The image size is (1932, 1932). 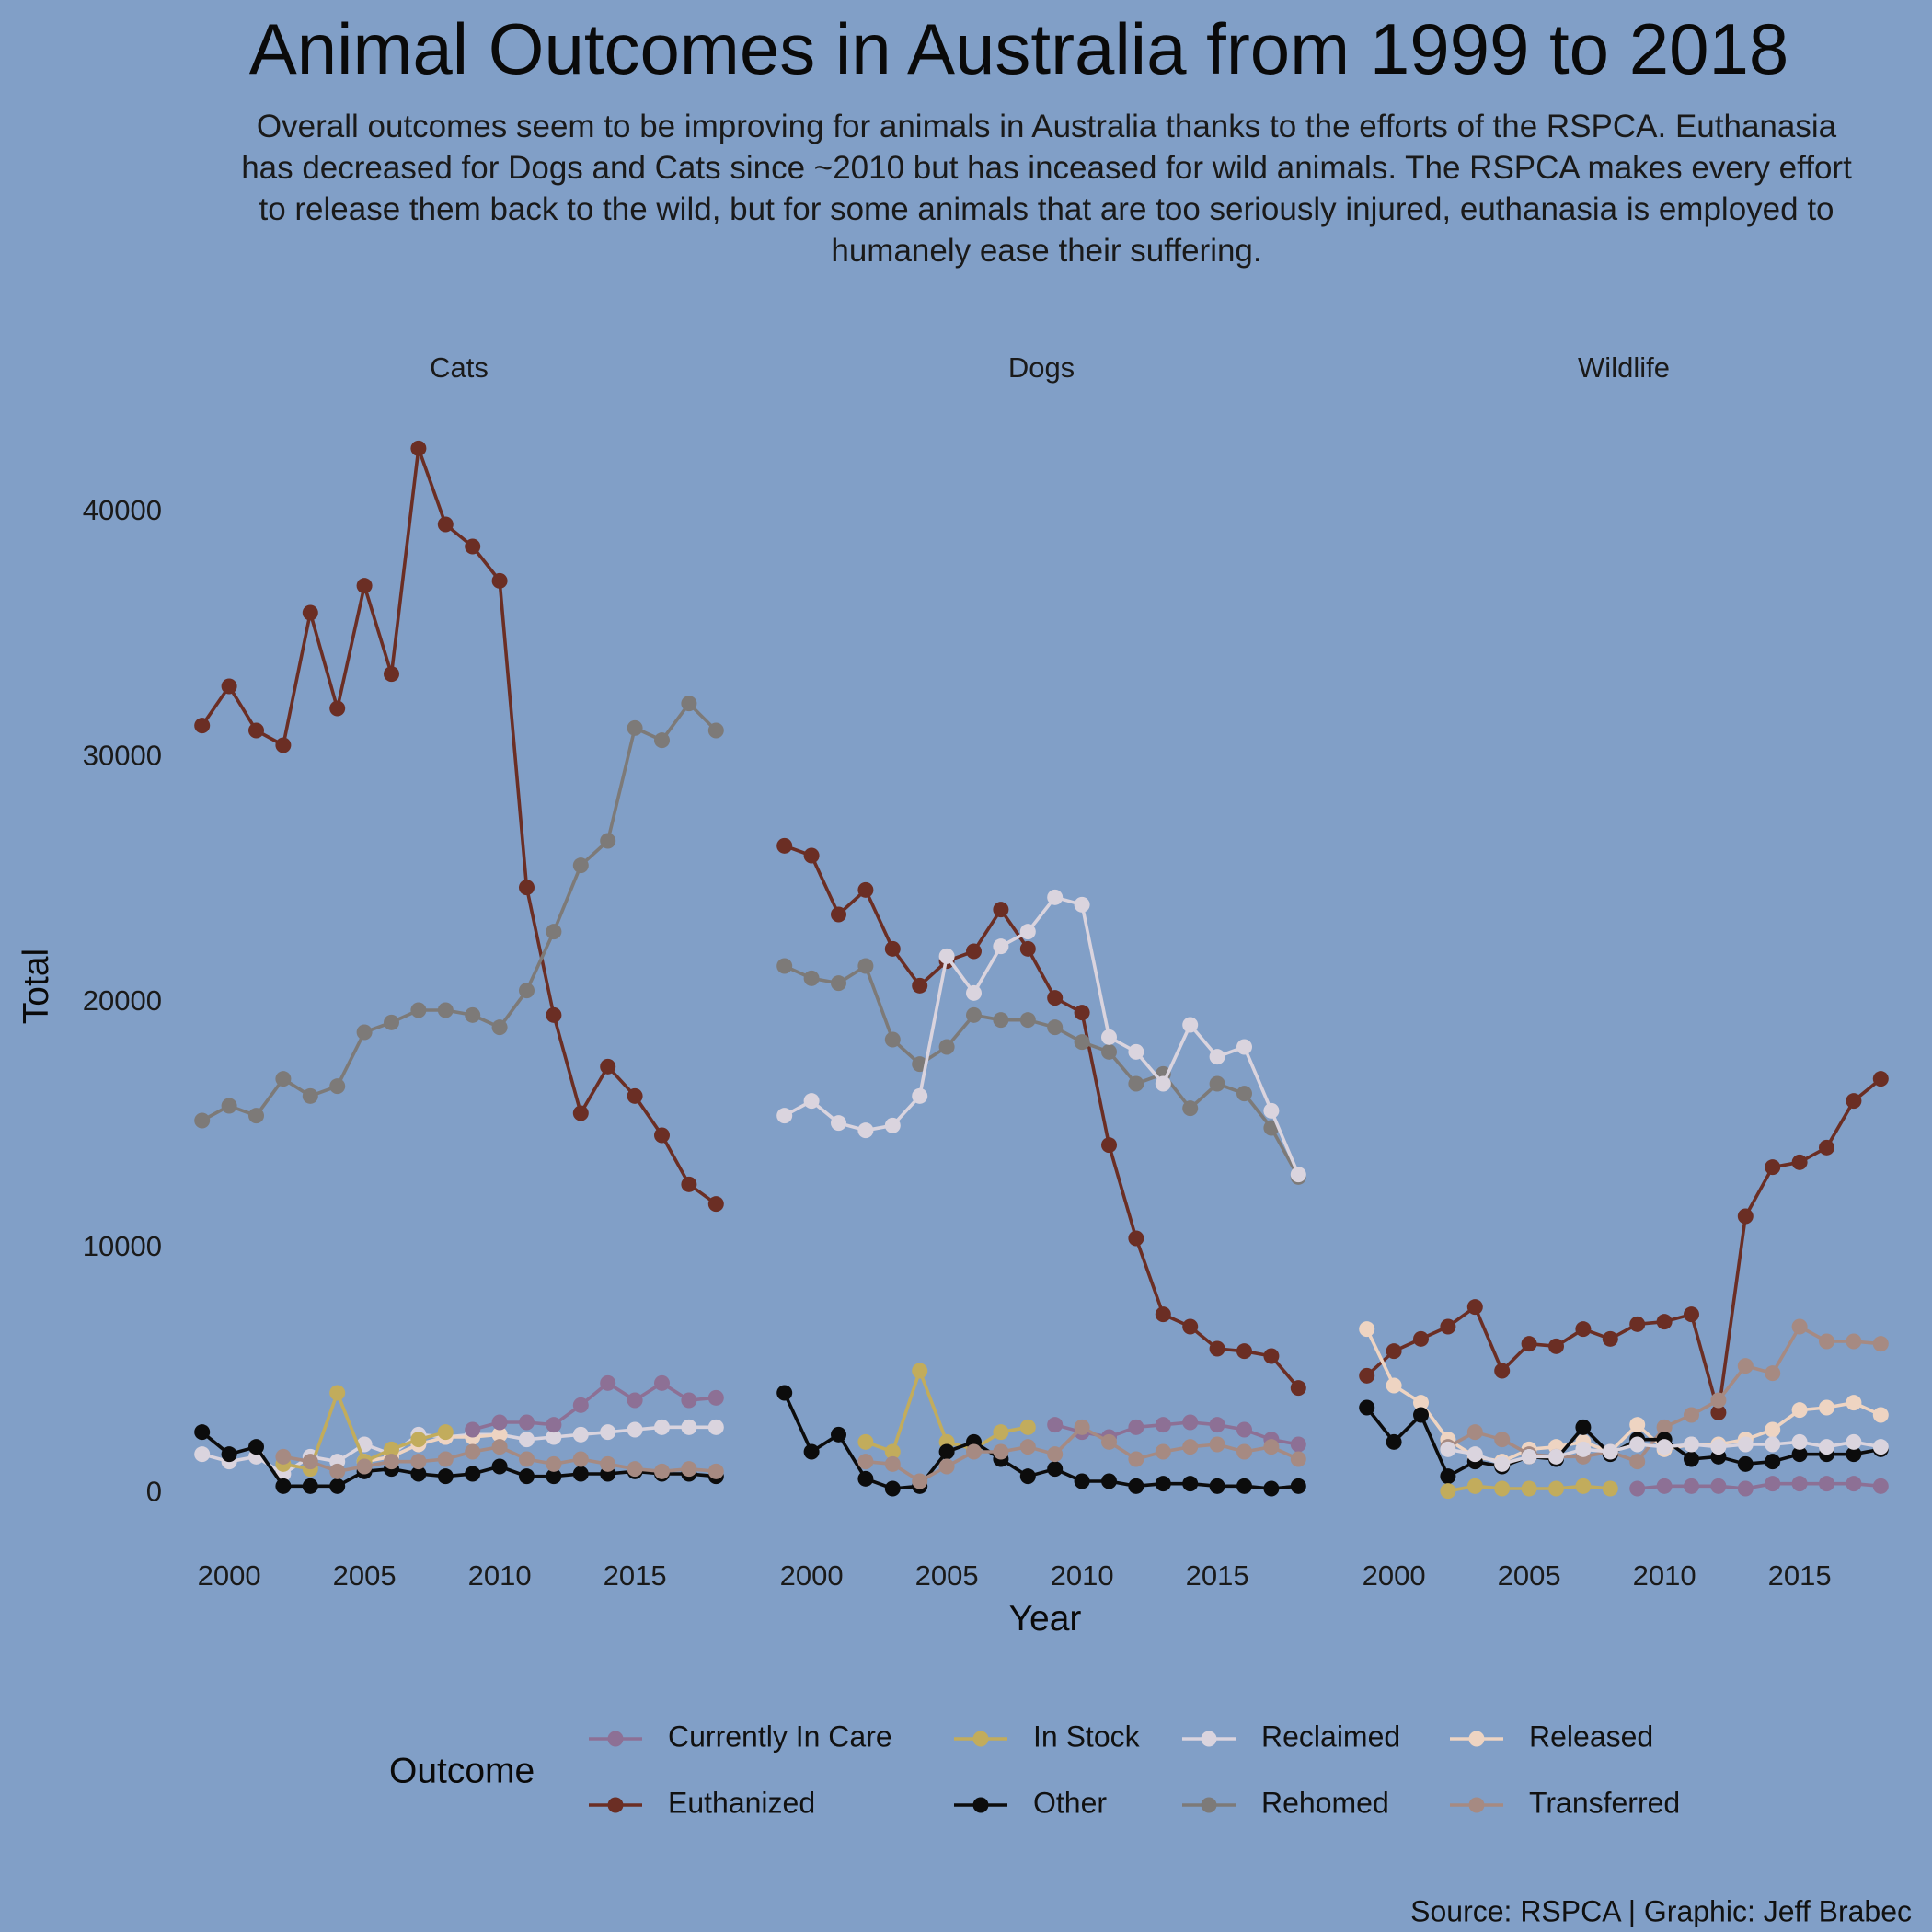 What do you see at coordinates (635, 1469) in the screenshot?
I see `data-point-transferred-2015` at bounding box center [635, 1469].